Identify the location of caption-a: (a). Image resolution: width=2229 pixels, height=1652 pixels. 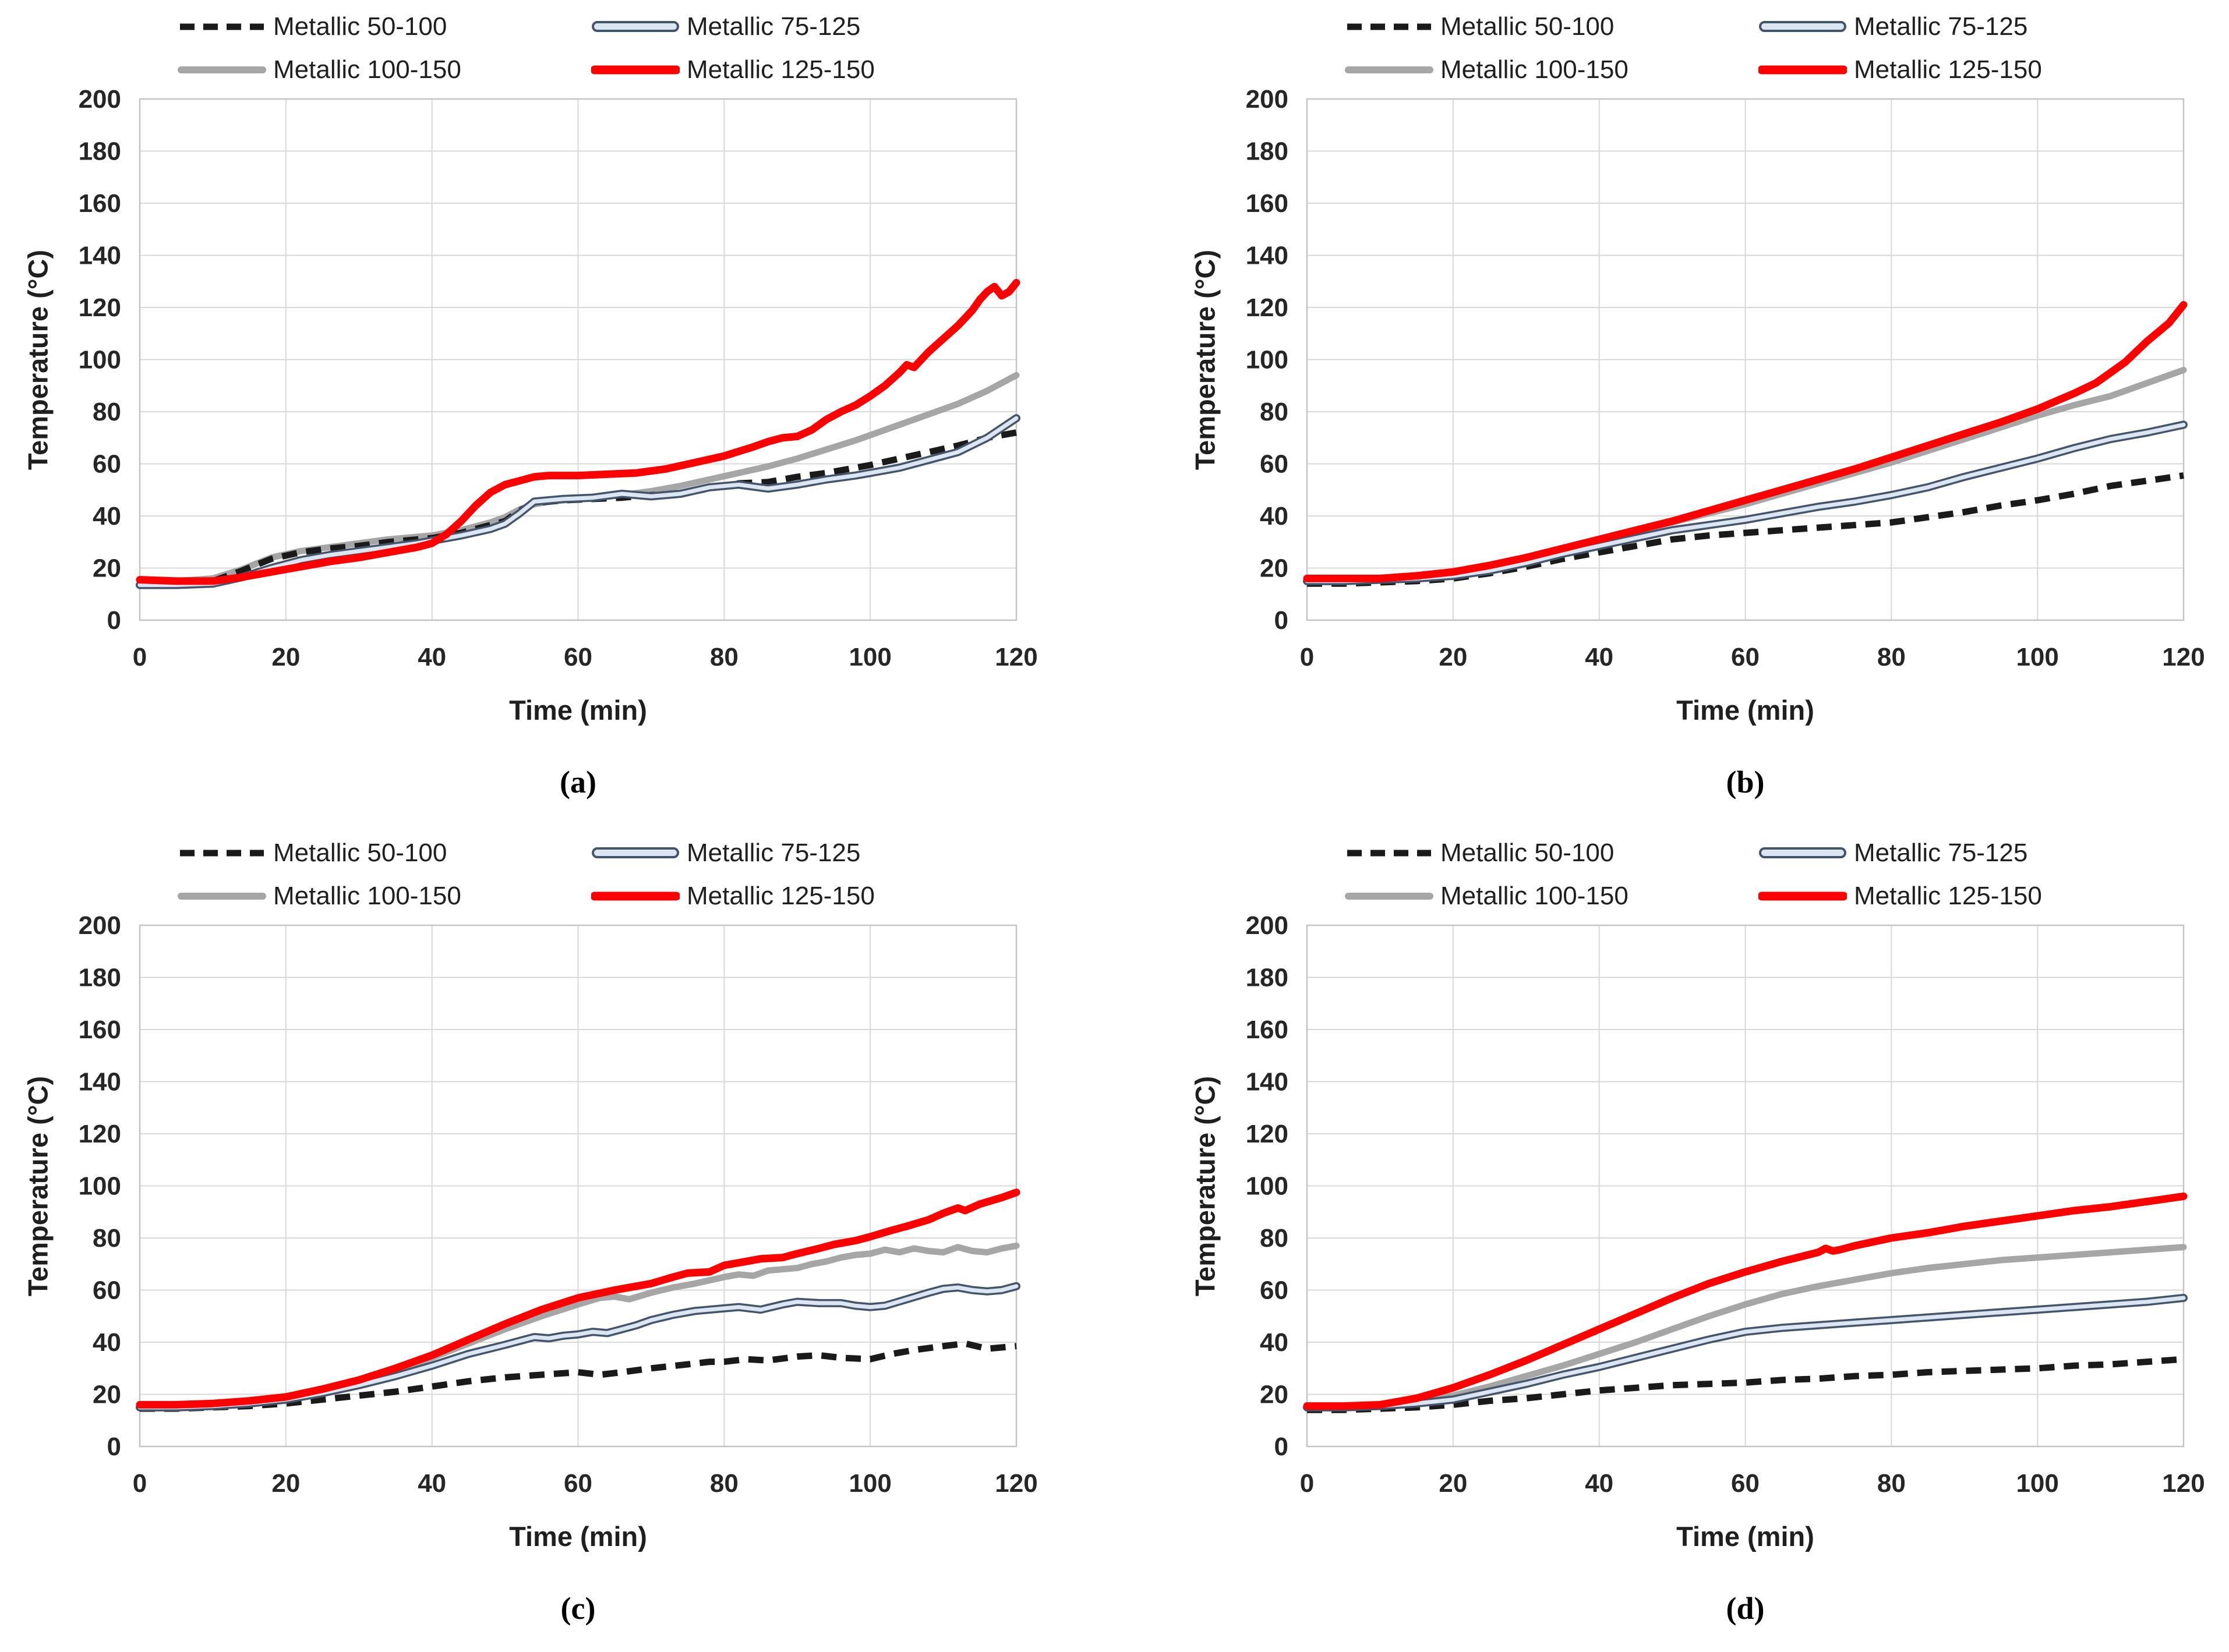
(578, 782).